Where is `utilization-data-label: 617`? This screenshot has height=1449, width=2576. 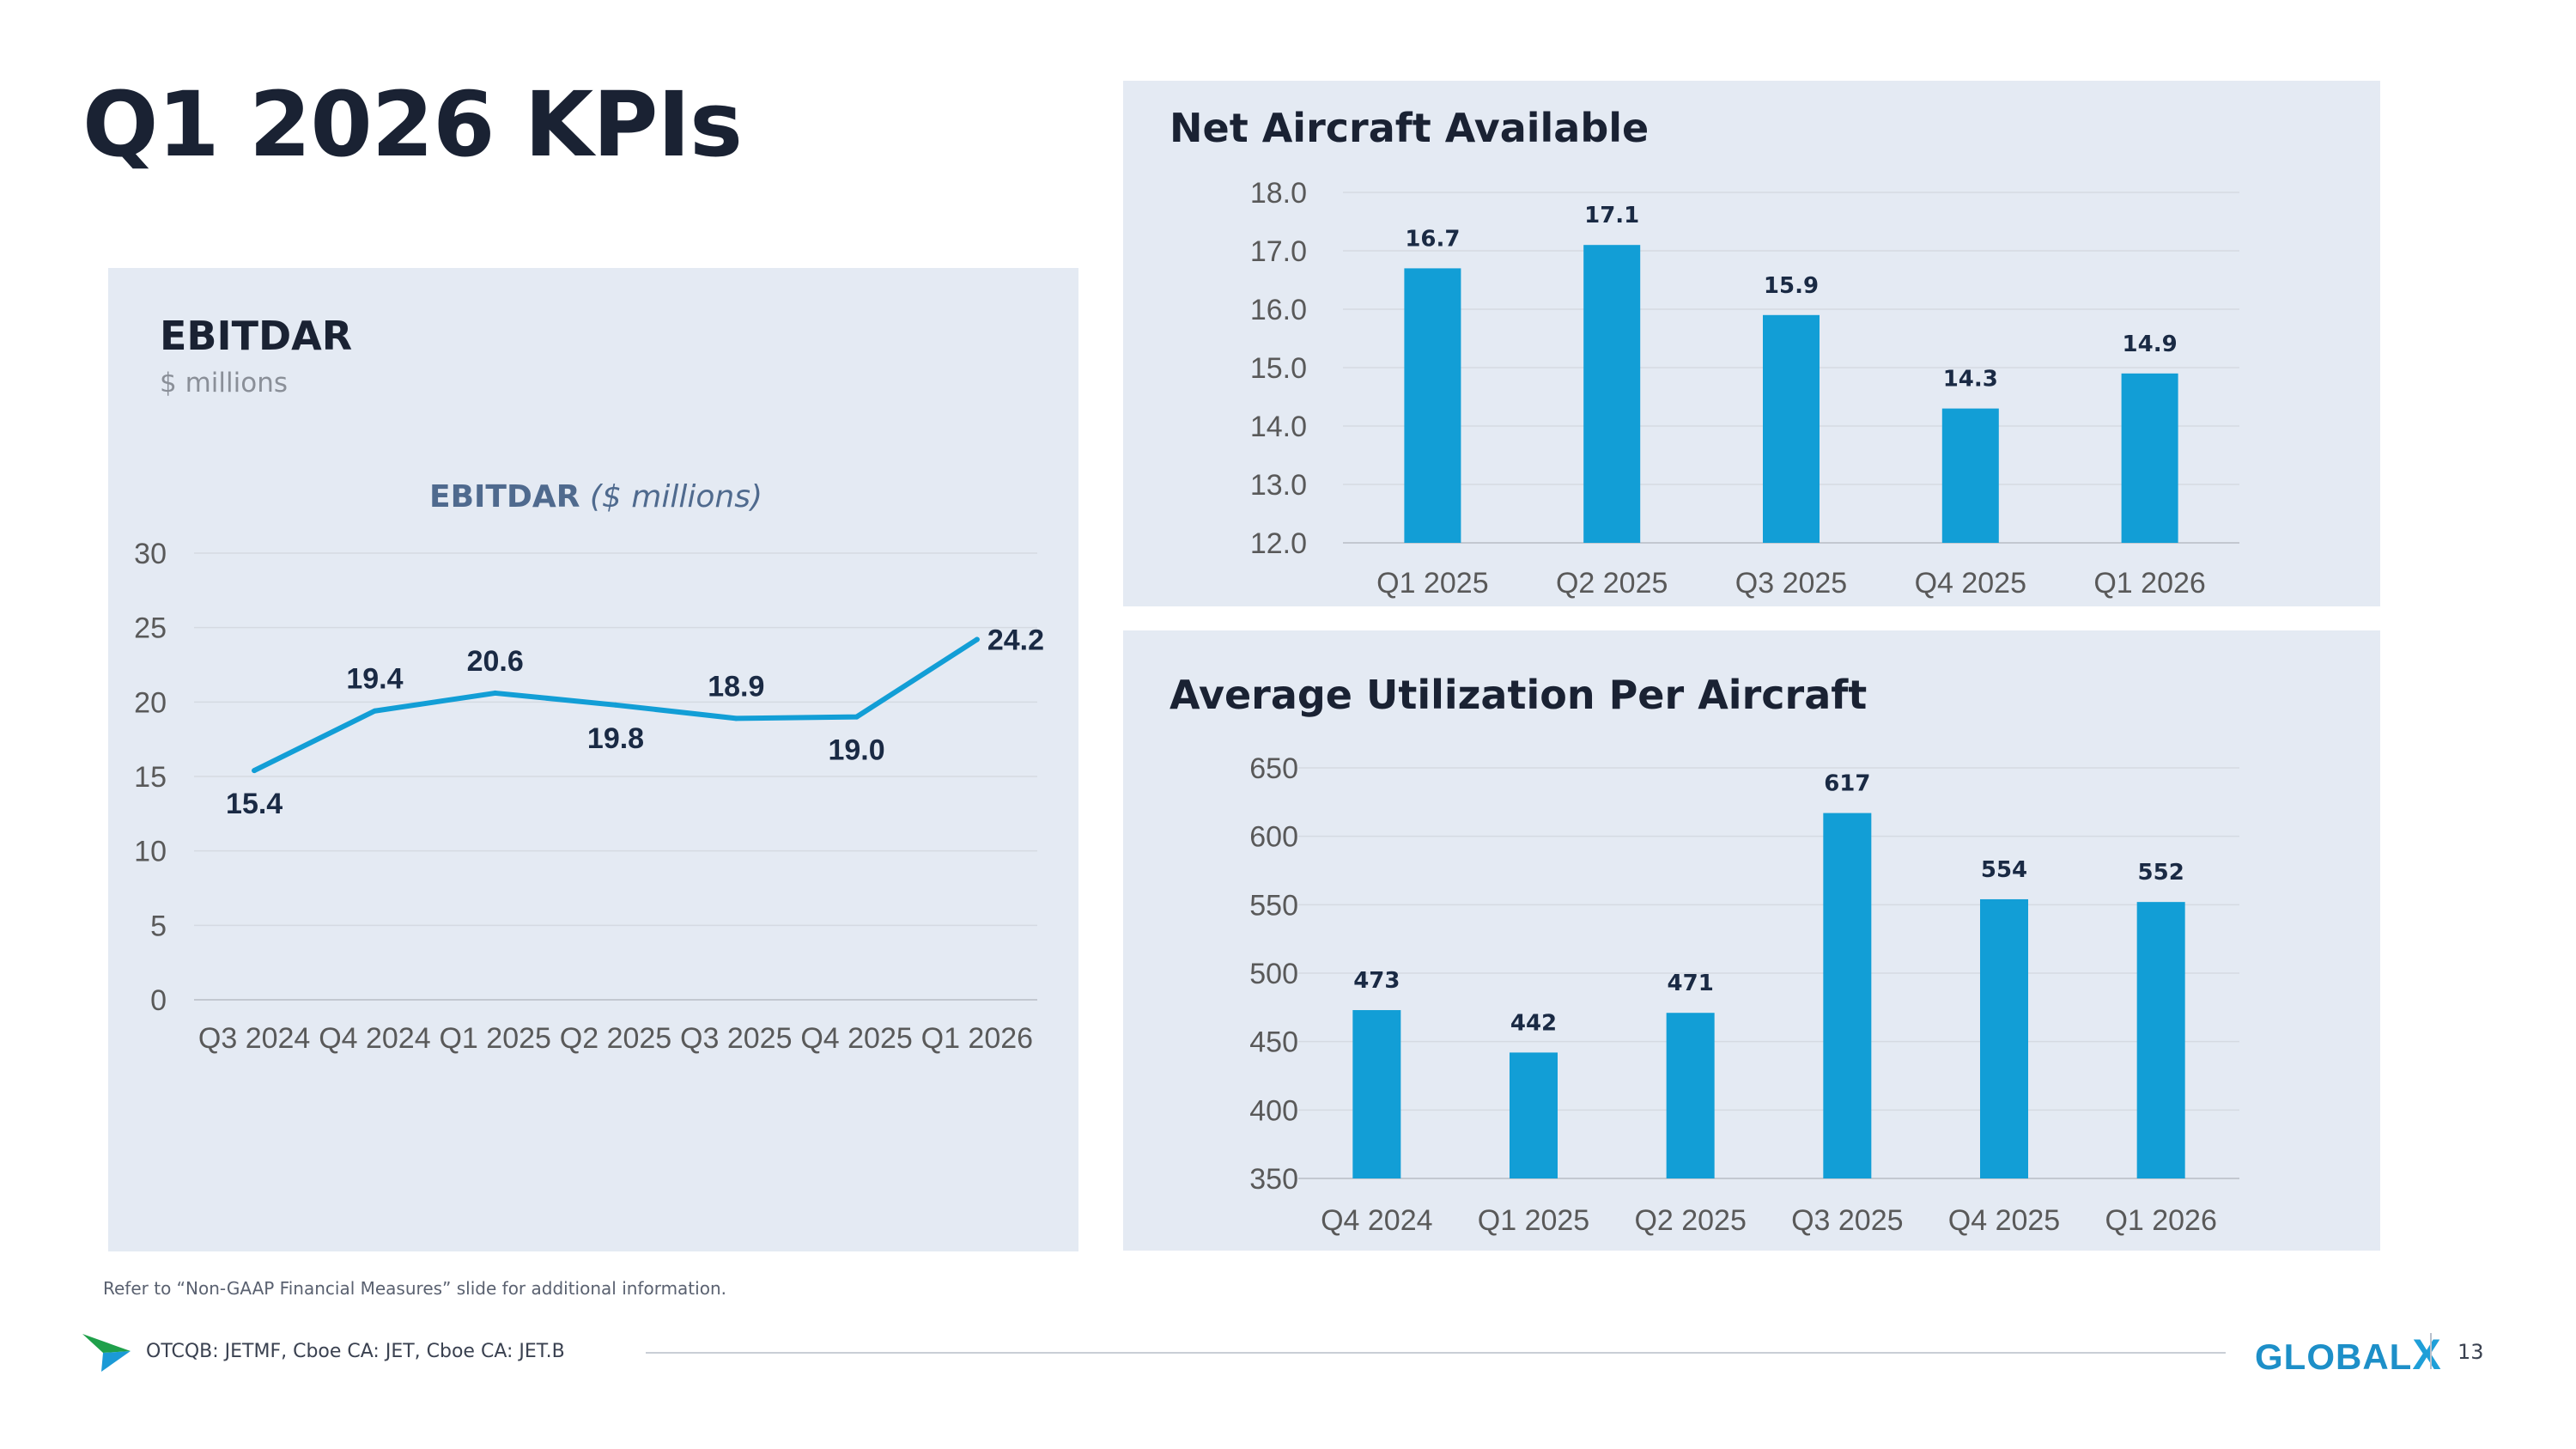
utilization-data-label: 617 is located at coordinates (1847, 784).